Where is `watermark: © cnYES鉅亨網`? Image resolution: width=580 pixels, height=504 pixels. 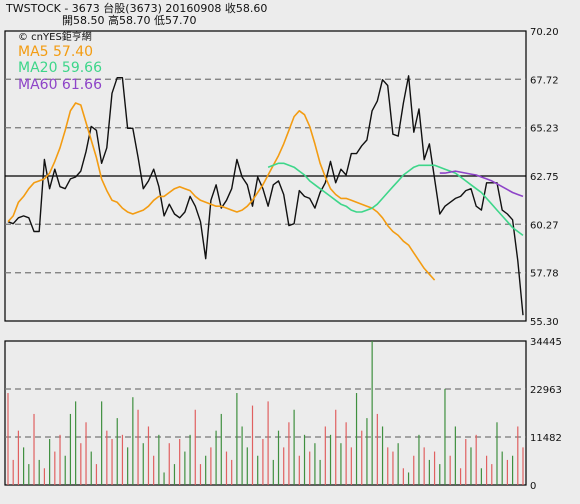
watermark: © cnYES鉅亨網 is located at coordinates (55, 36).